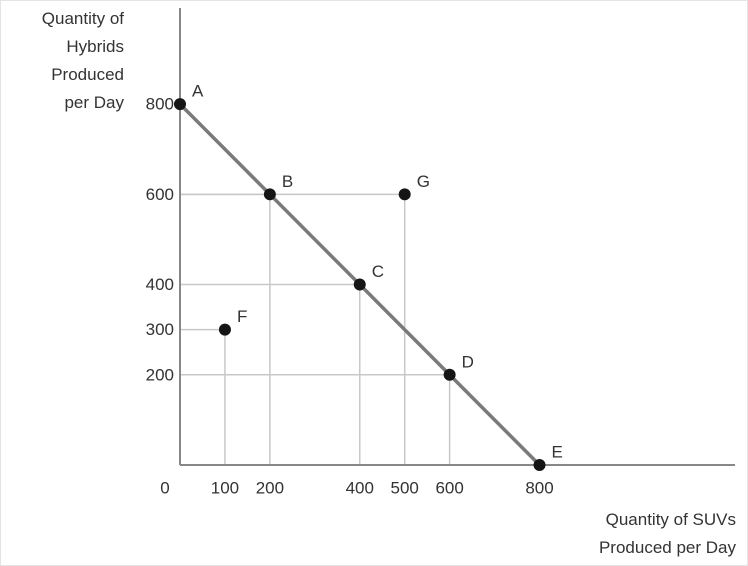  Describe the element at coordinates (360, 487) in the screenshot. I see `x-tick-label: 400` at that location.